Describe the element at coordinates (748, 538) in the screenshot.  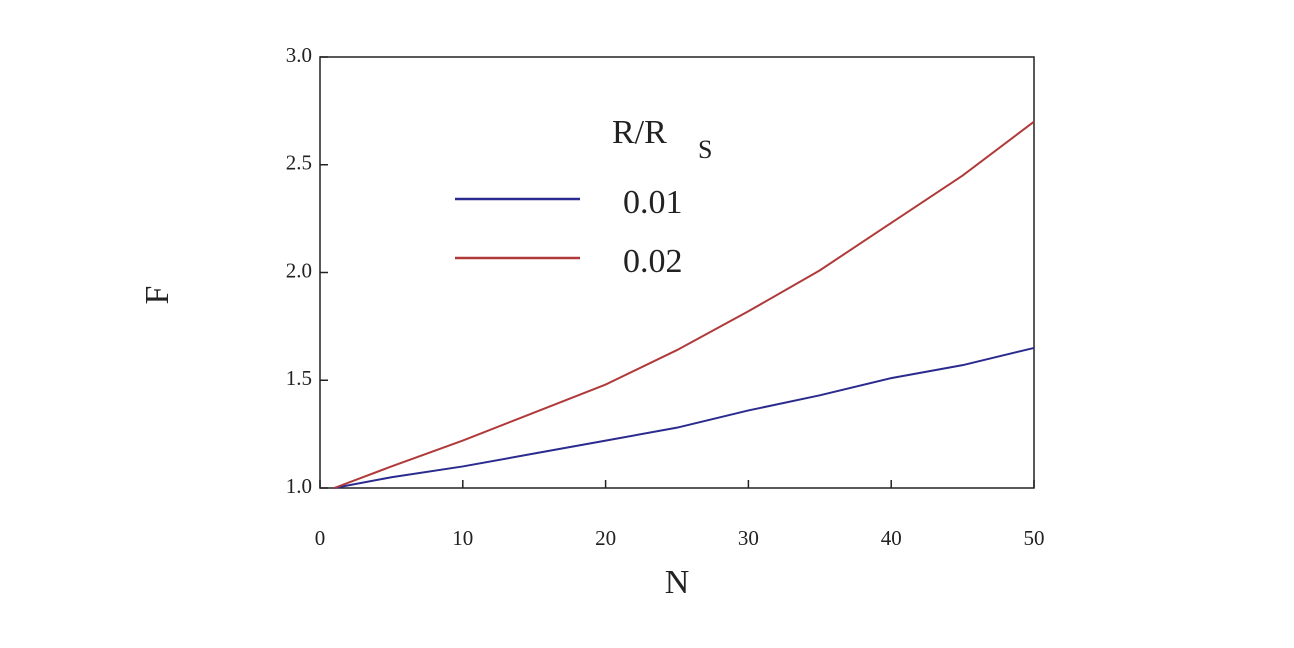
I see `x-tick-label: 30` at that location.